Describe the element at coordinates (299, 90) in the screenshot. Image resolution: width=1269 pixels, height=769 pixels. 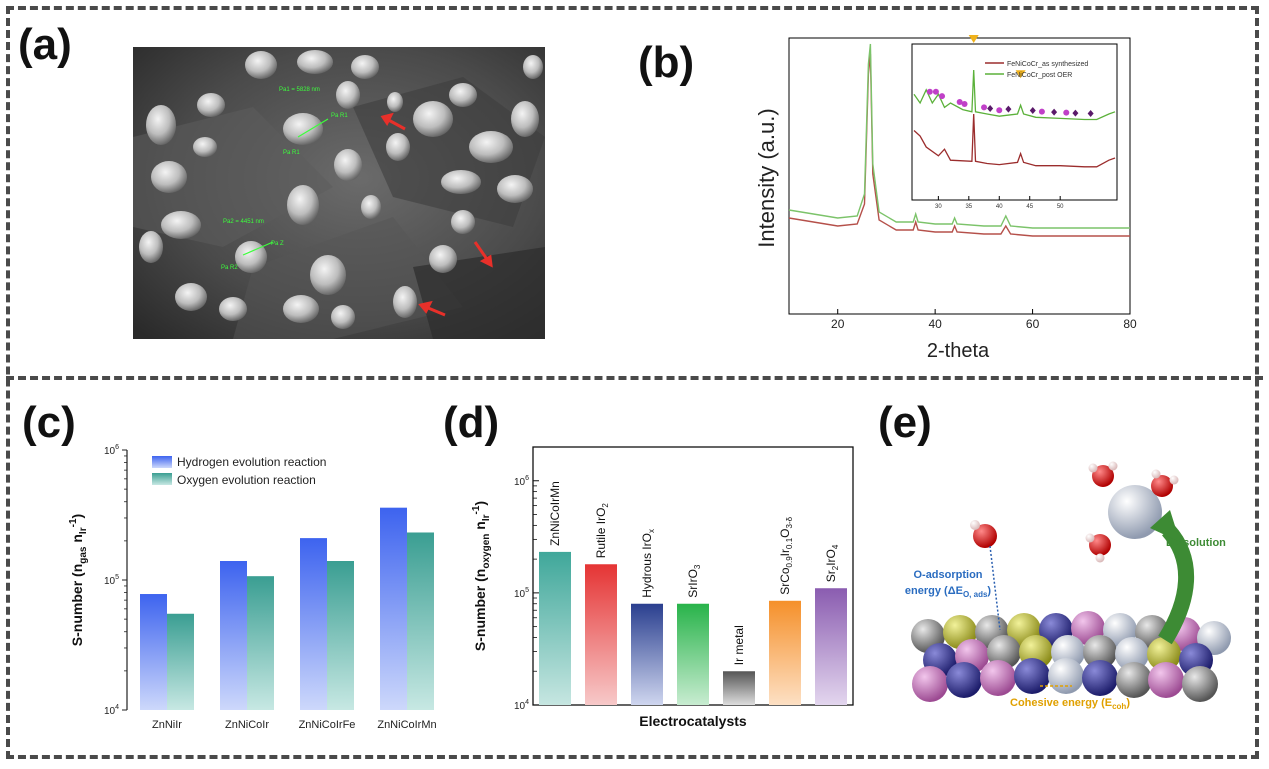
I see `sem-label-pa1: Pa1 = 5828 nm` at that location.